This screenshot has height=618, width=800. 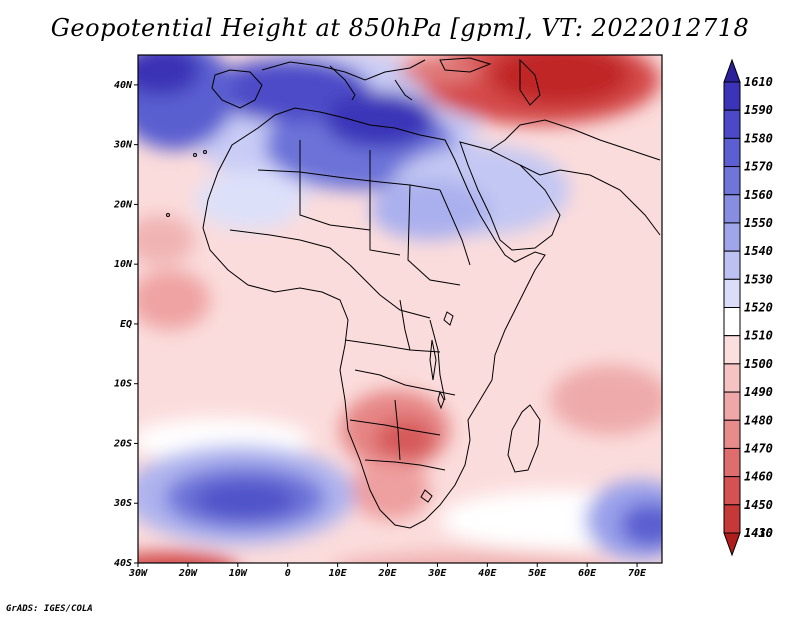 I want to click on x-tick-label: 40E, so click(x=487, y=573).